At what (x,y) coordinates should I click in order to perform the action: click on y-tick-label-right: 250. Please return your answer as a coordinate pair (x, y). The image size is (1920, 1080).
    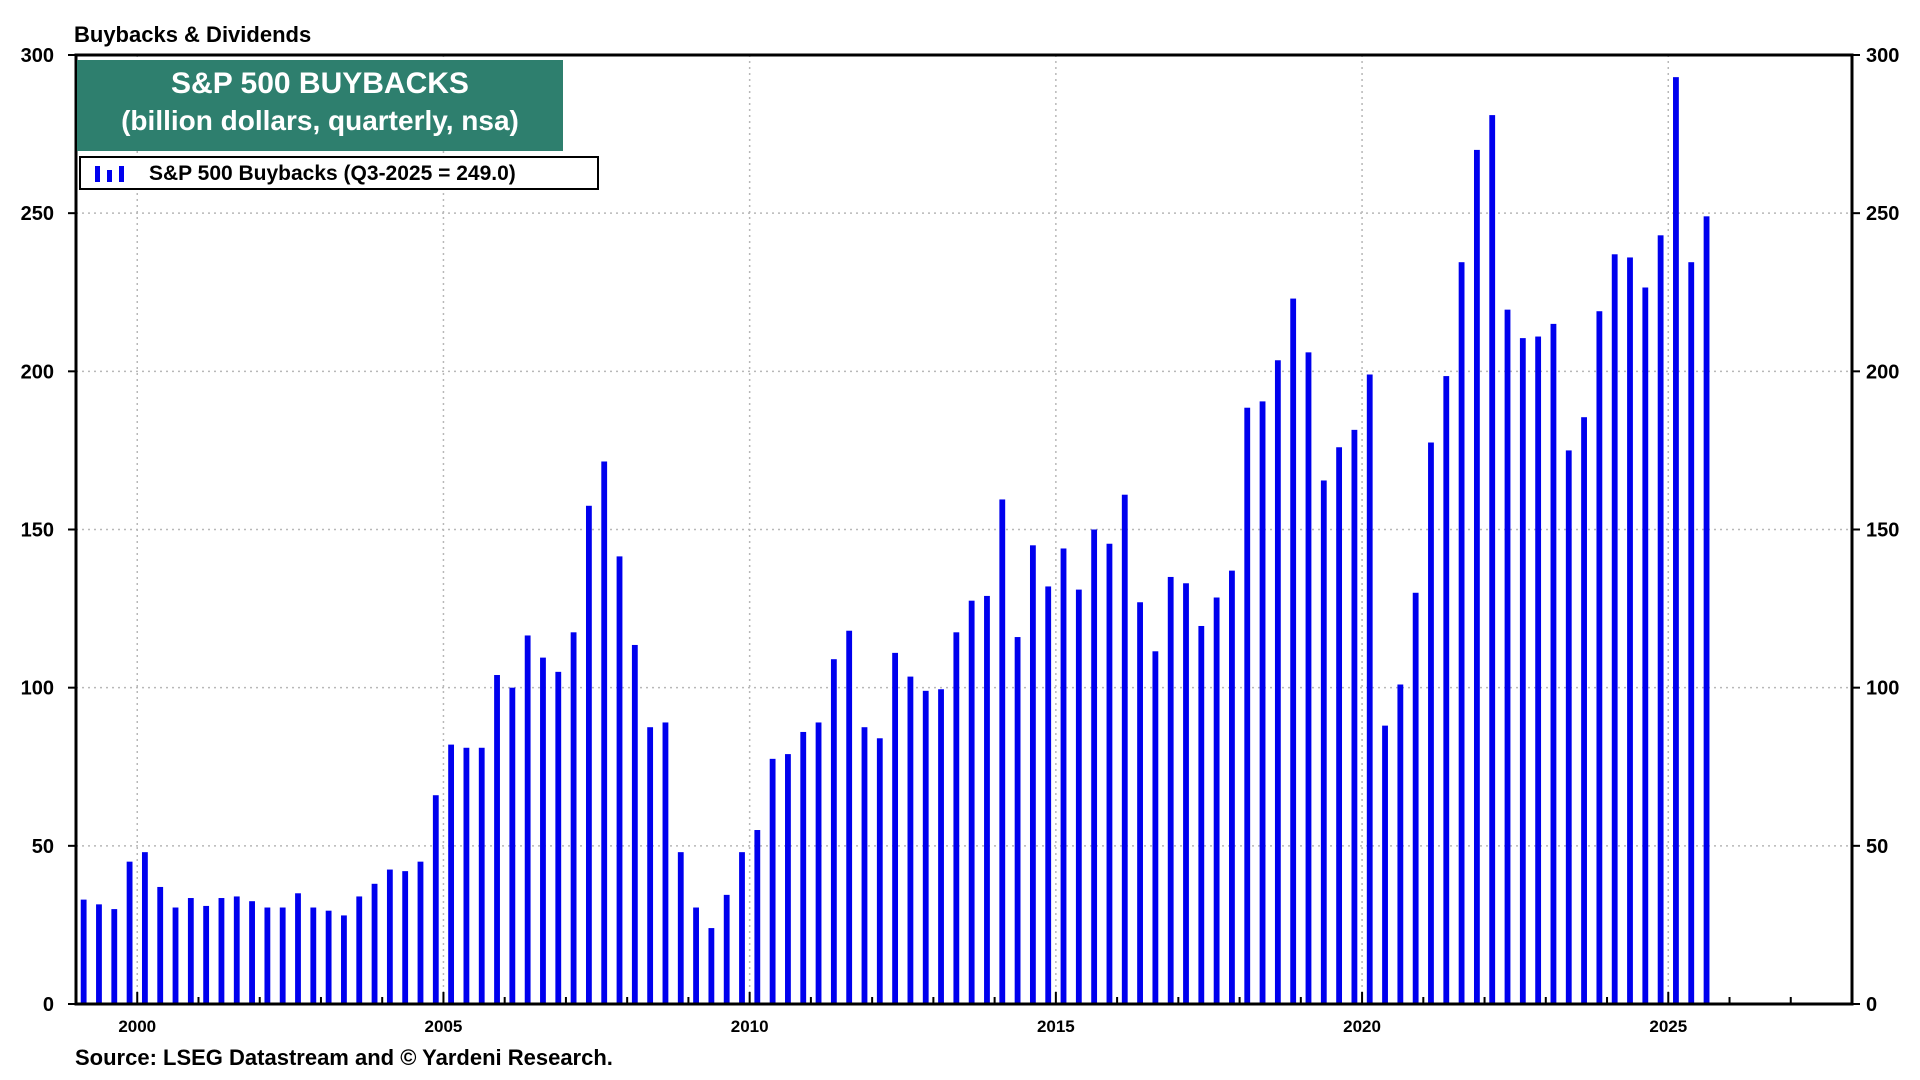
    Looking at the image, I should click on (1882, 214).